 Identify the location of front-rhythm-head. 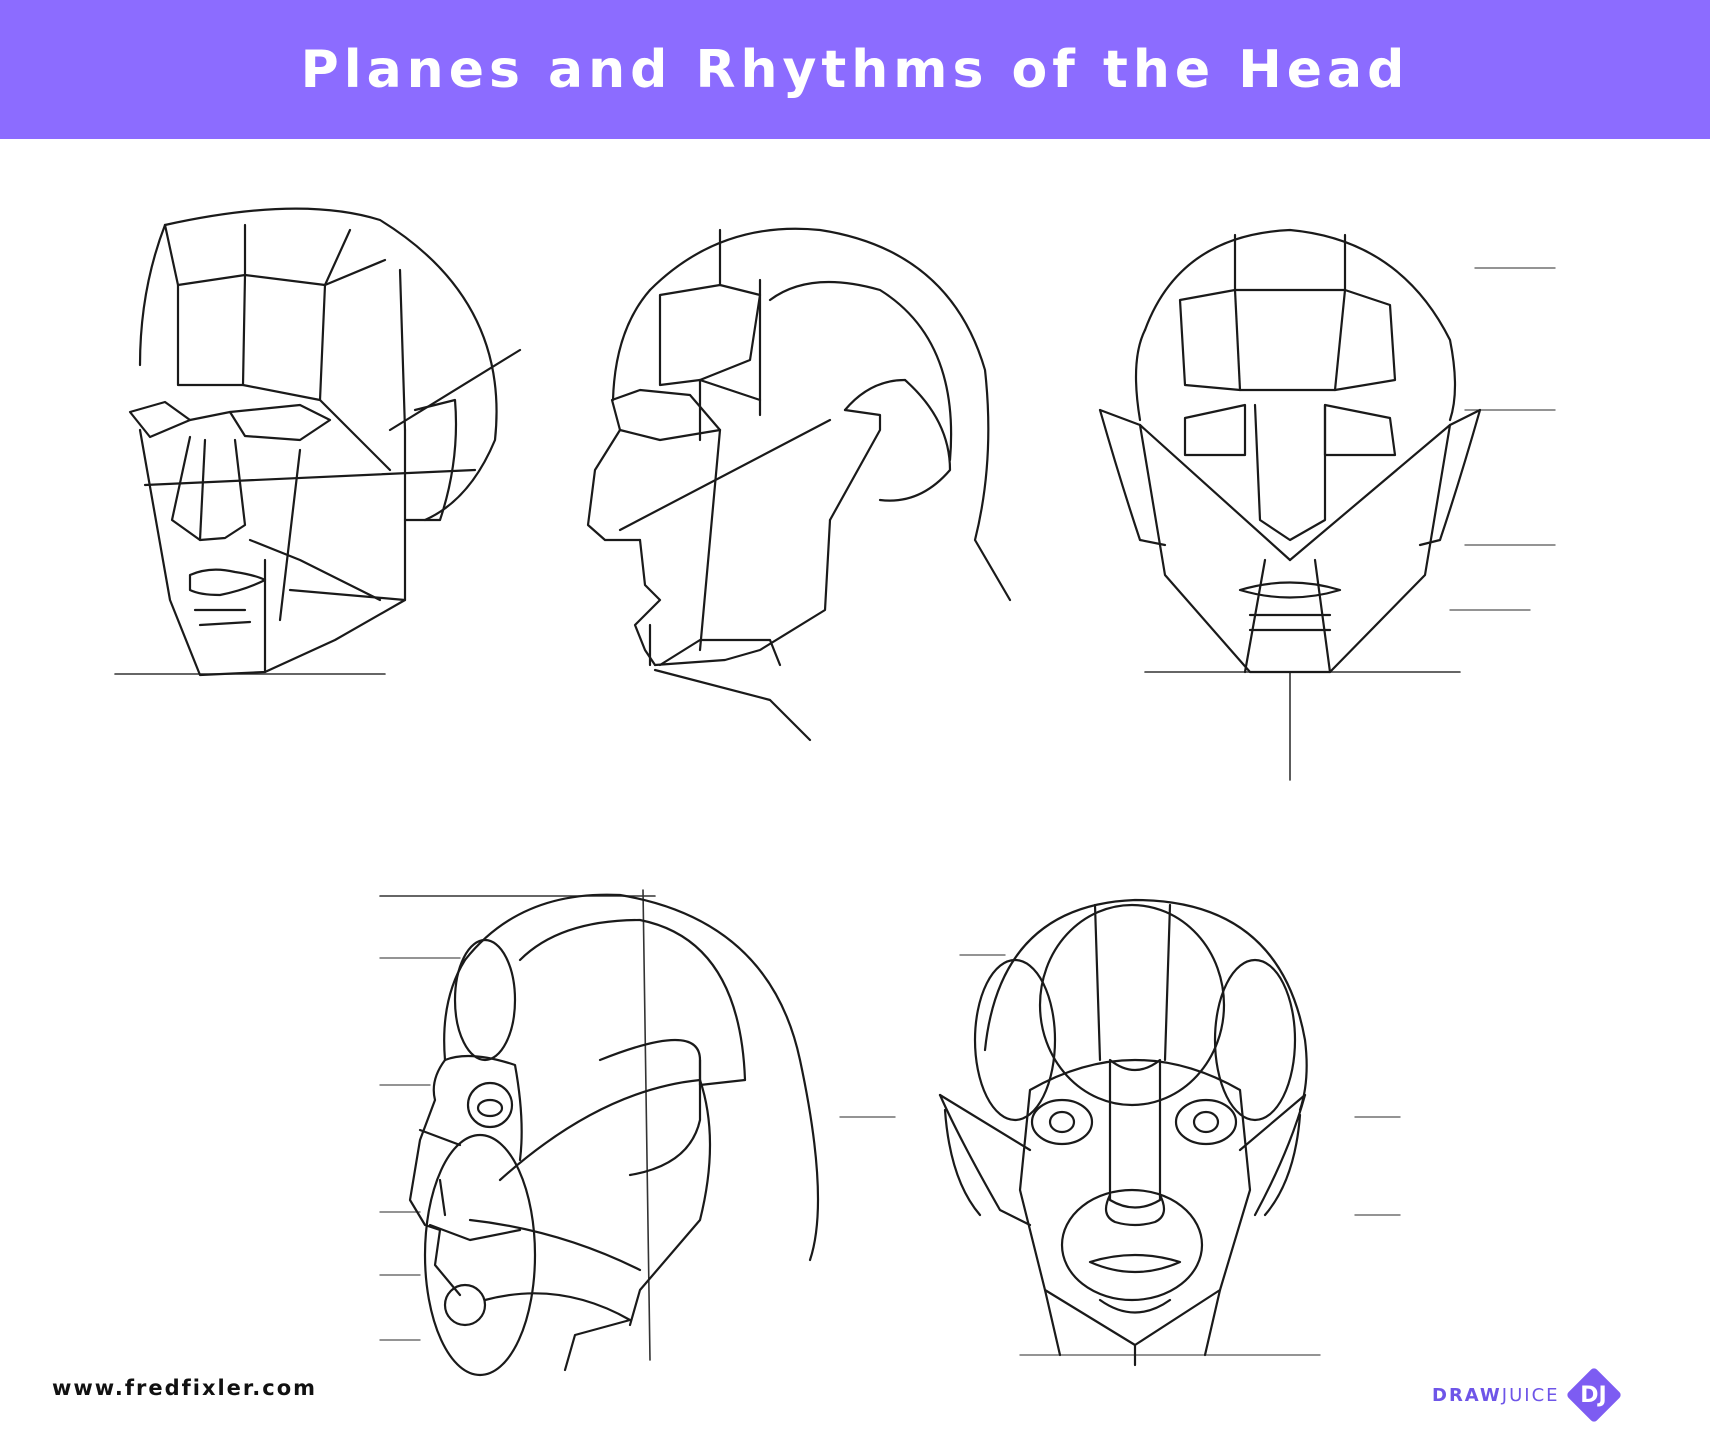
(1169, 1132).